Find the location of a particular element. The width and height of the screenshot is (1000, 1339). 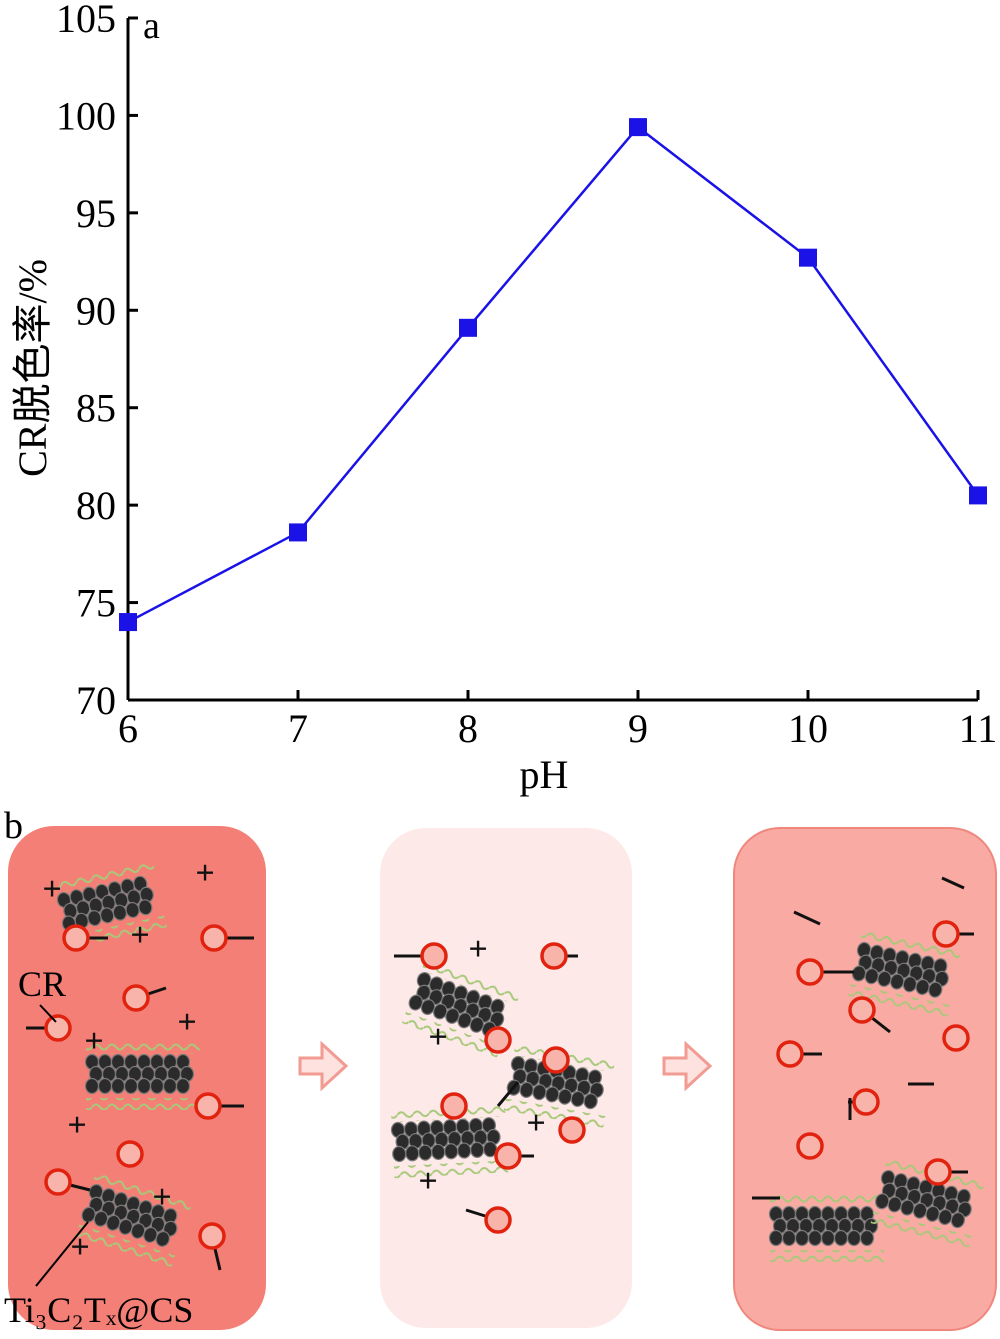

y-tick-label: 80 is located at coordinates (96, 505).